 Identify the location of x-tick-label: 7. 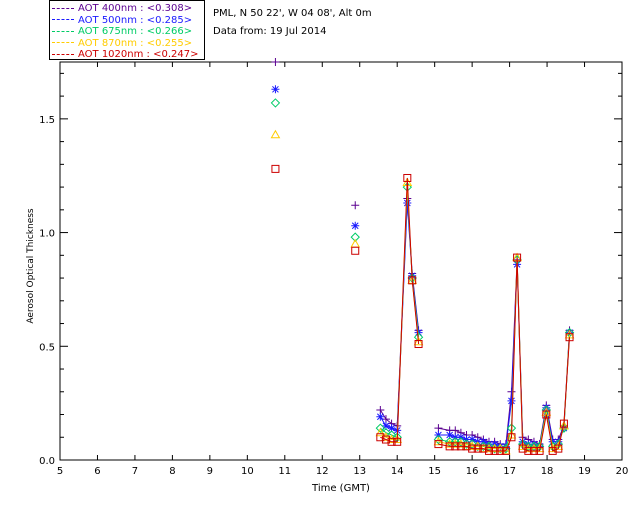
(135, 471).